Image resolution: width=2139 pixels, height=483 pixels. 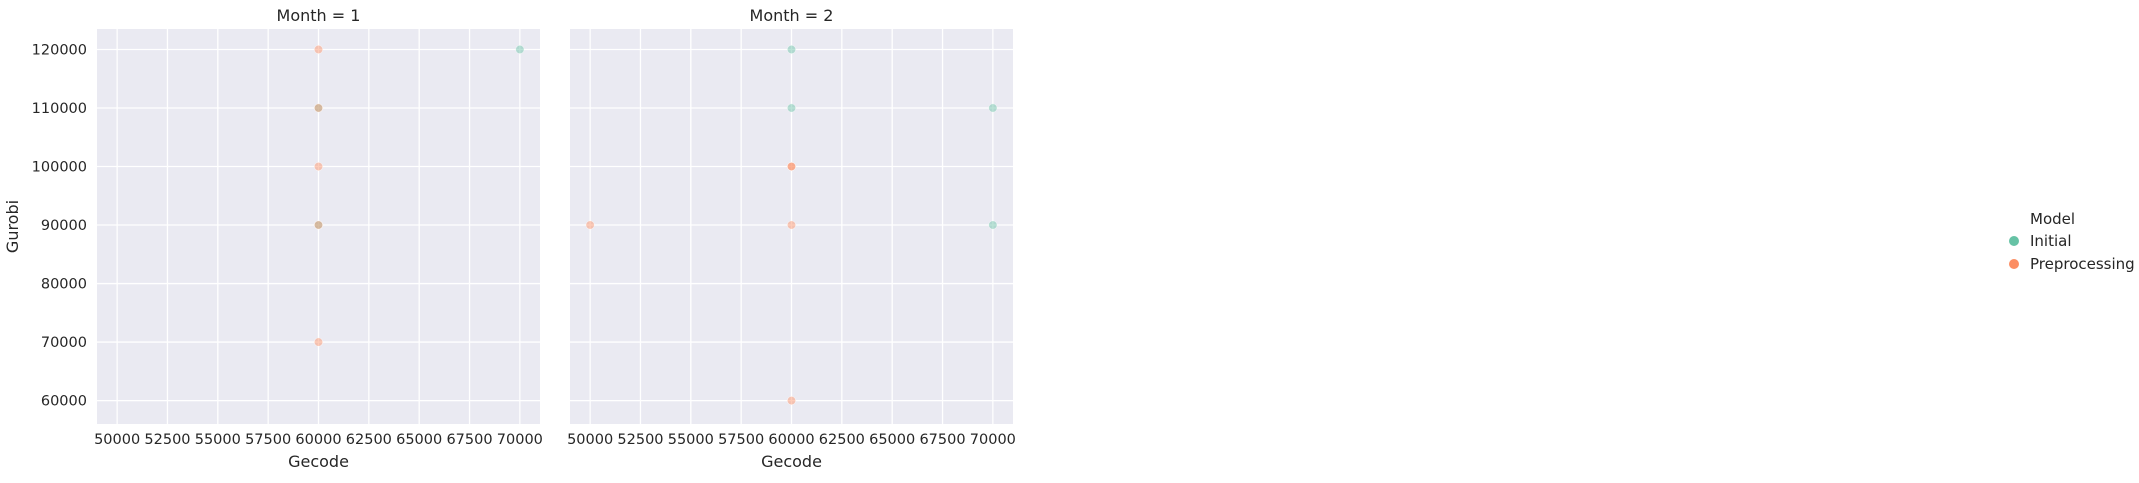 What do you see at coordinates (64, 285) in the screenshot?
I see `y-tick-label: 80000` at bounding box center [64, 285].